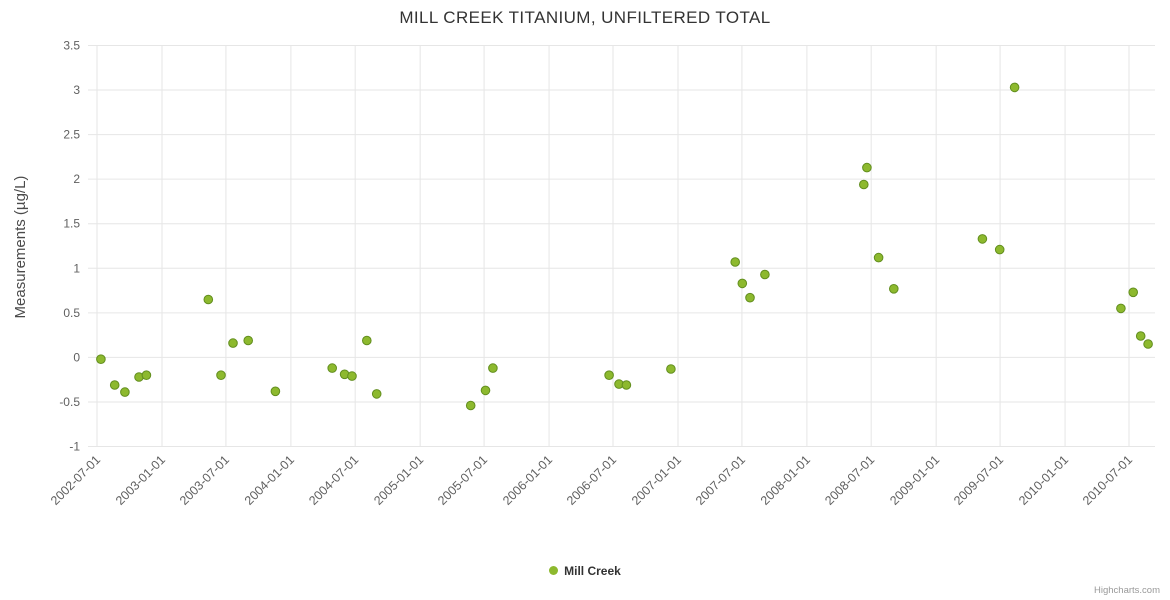 The height and width of the screenshot is (600, 1170). I want to click on x-tick-label: 2006-01-01, so click(527, 480).